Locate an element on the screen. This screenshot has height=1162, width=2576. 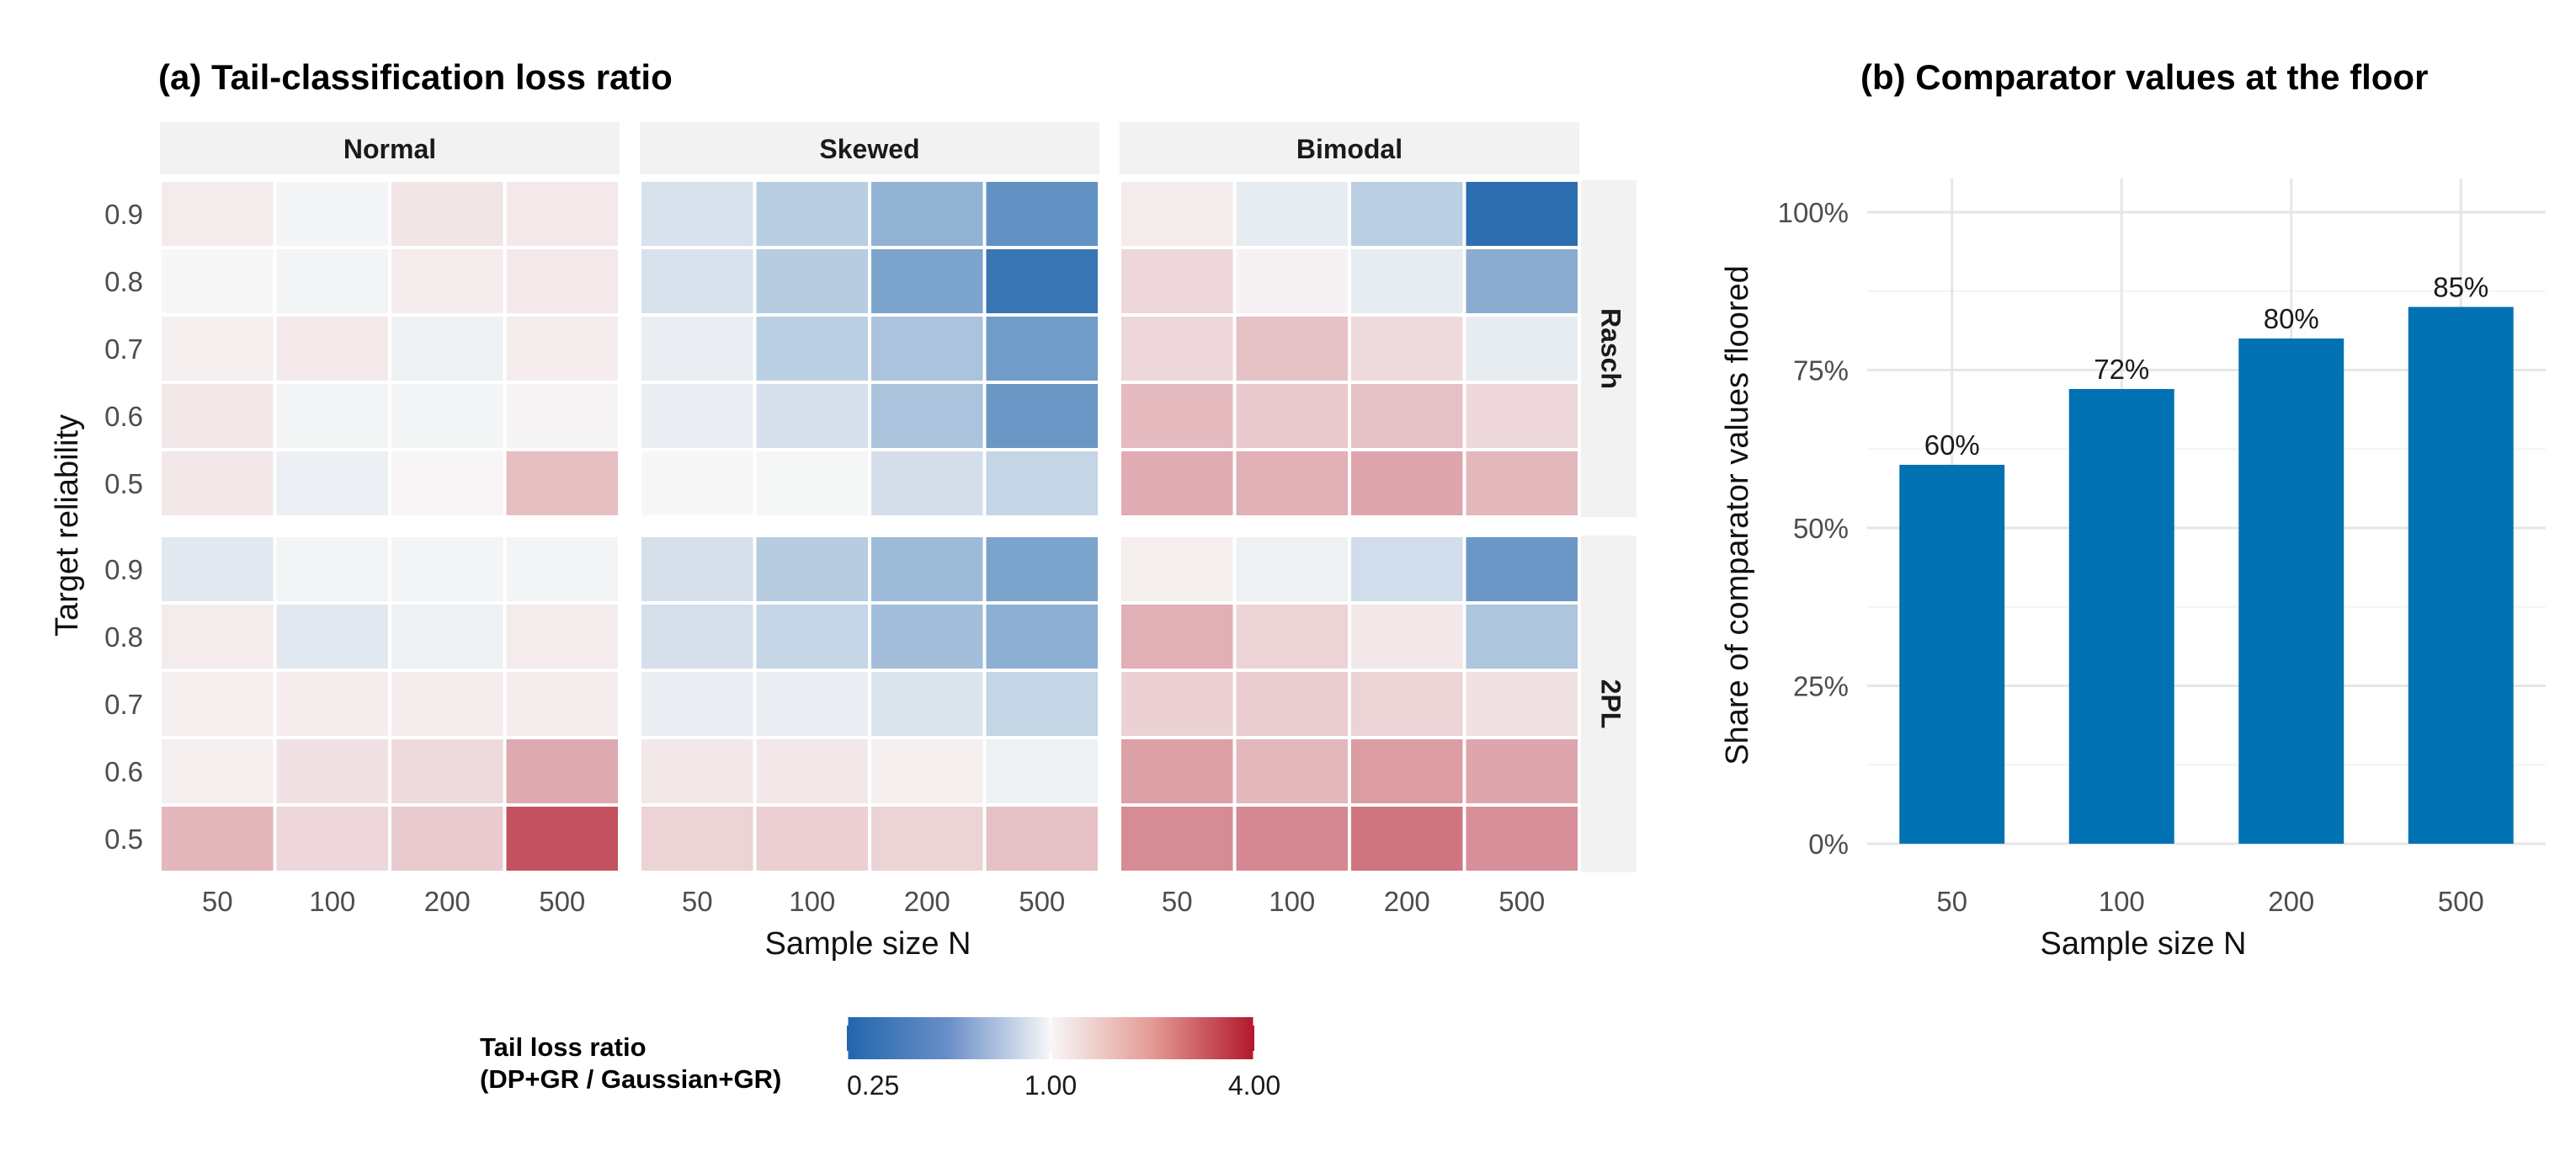
colorbar-tick-label: 0.25 is located at coordinates (873, 1085).